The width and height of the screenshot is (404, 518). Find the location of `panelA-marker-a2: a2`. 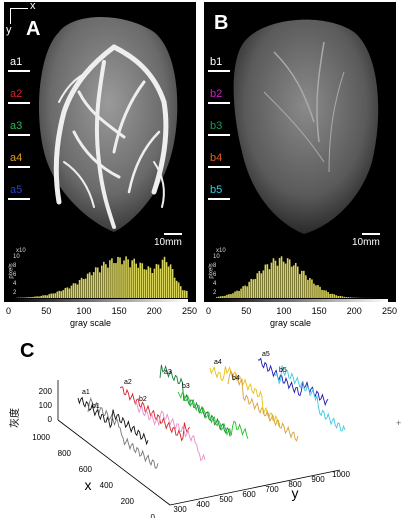

panelA-marker-a2: a2 is located at coordinates (16, 94).